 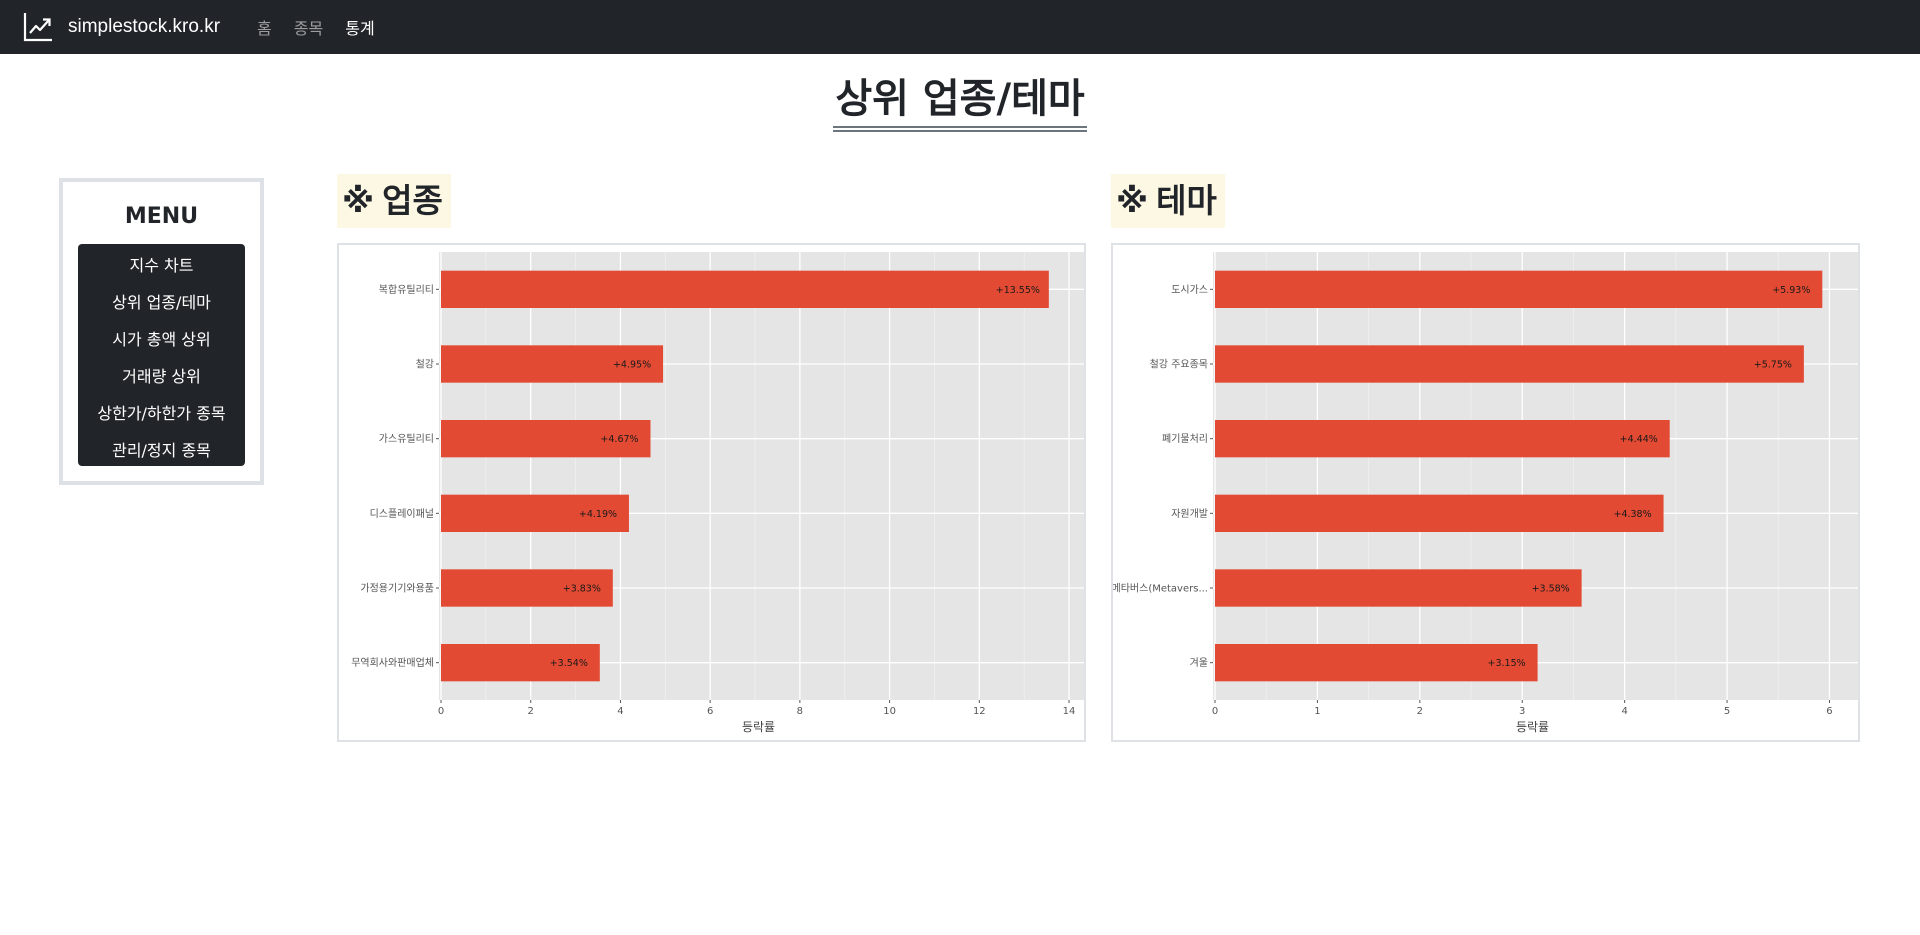 I want to click on bar-value-label: +4.38%, so click(x=1632, y=514).